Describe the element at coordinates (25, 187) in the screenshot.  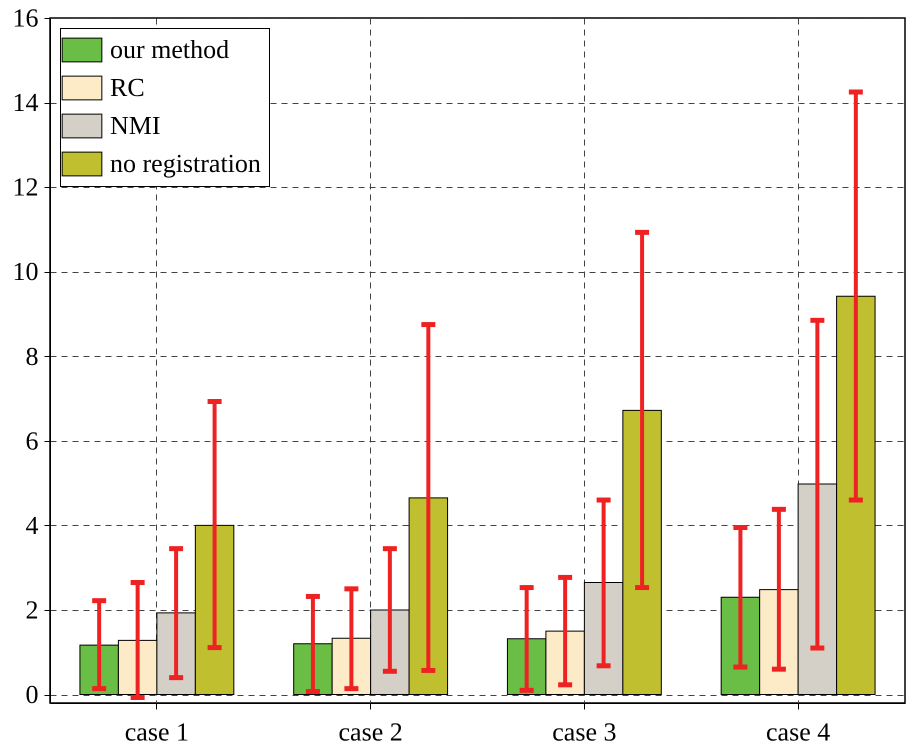
I see `y-tick-label: 12` at that location.